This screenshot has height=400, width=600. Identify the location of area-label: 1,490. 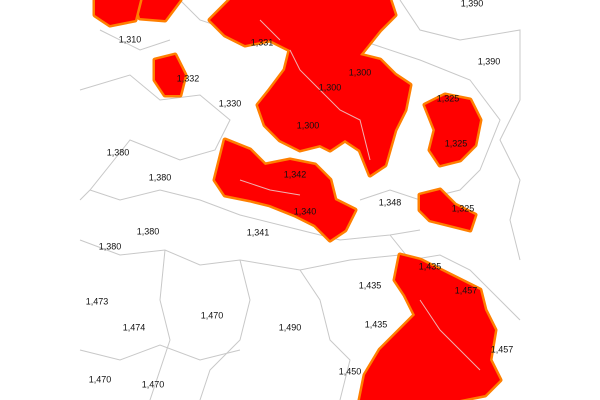
(290, 327).